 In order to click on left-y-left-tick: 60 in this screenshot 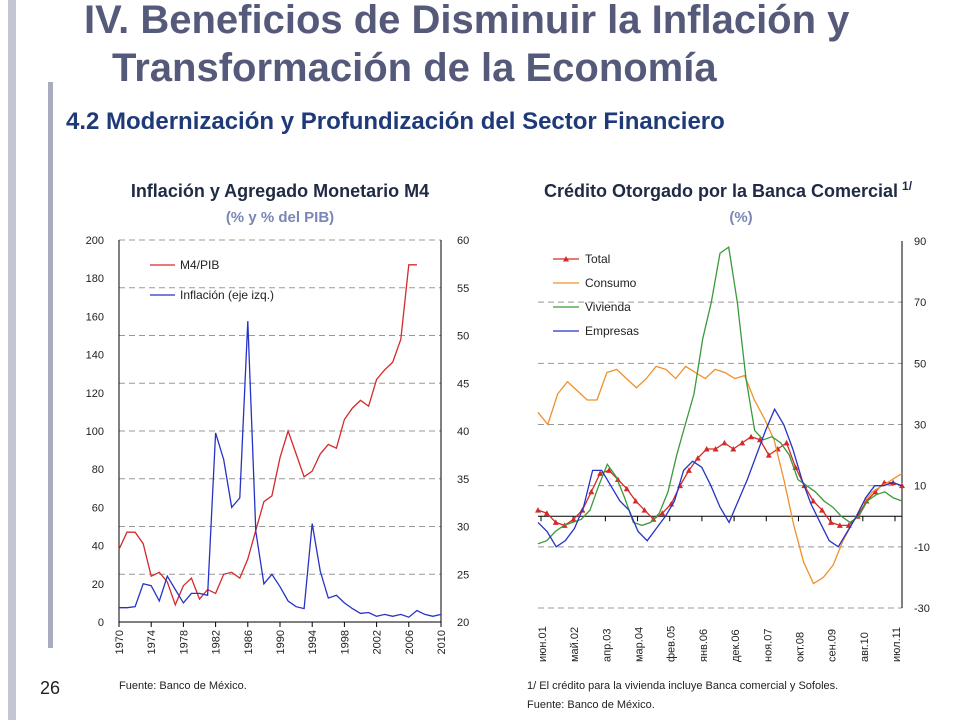, I will do `click(98, 508)`.